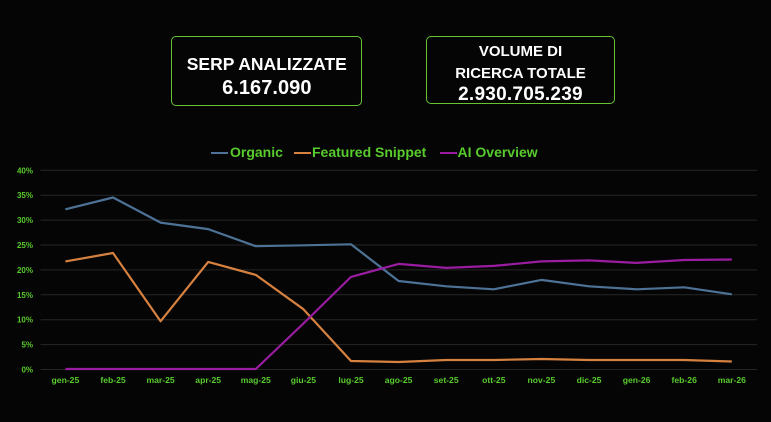  What do you see at coordinates (161, 380) in the screenshot?
I see `svg-text: mar-25` at bounding box center [161, 380].